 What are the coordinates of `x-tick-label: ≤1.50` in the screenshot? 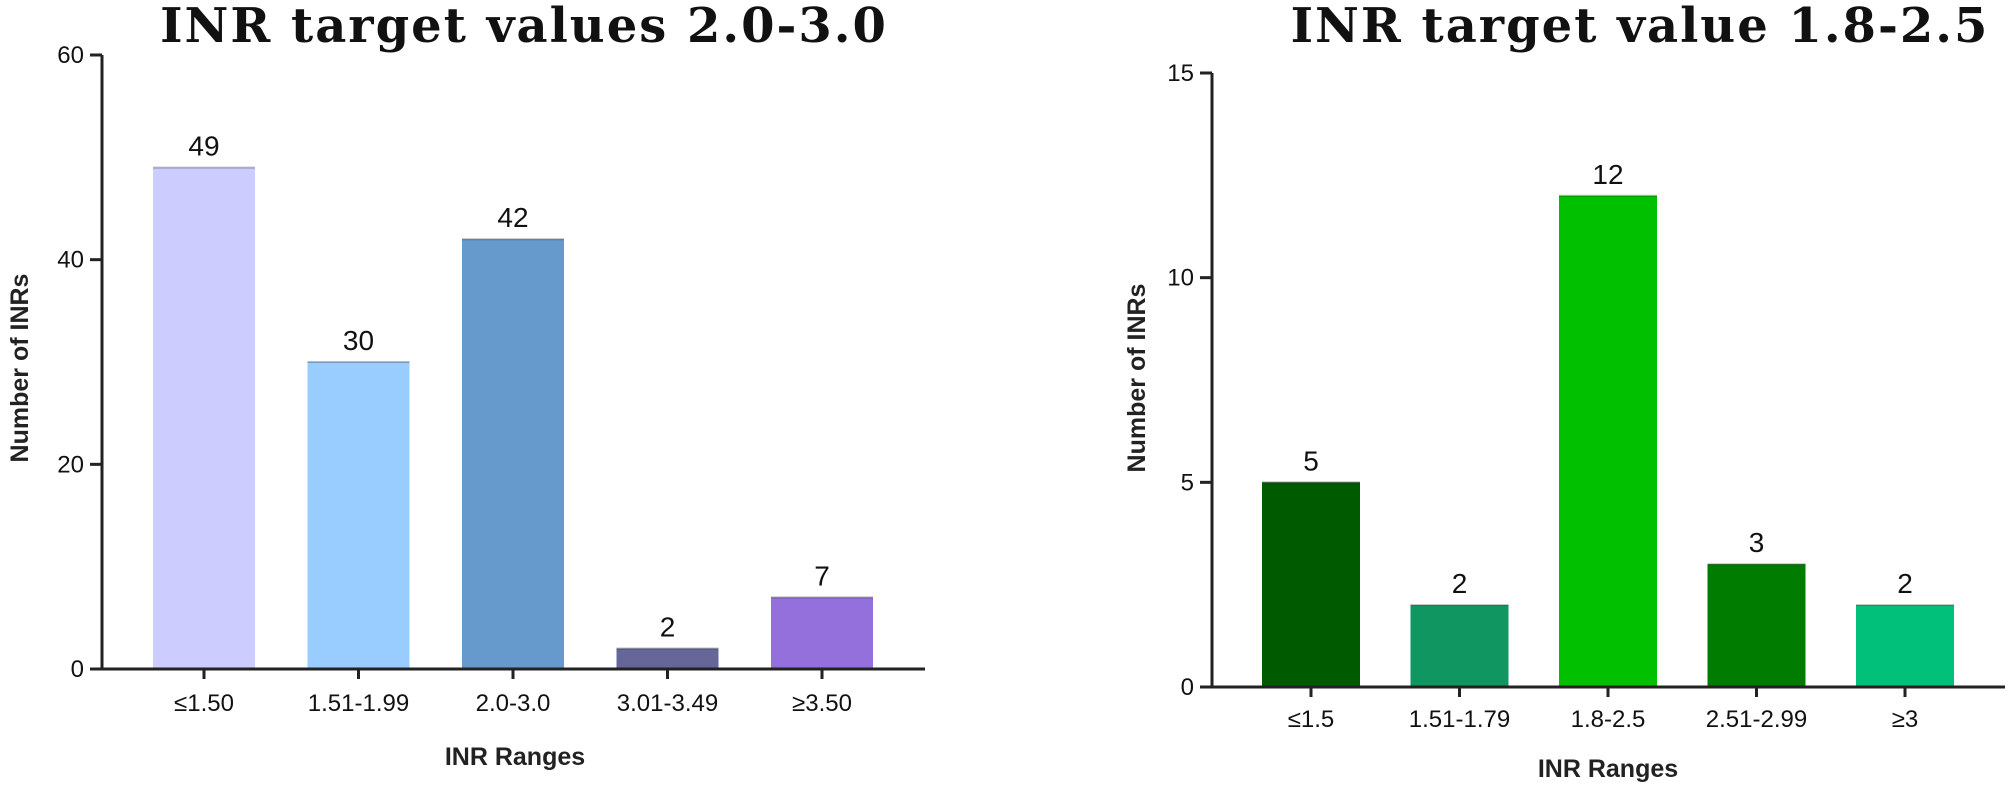 It's located at (204, 703).